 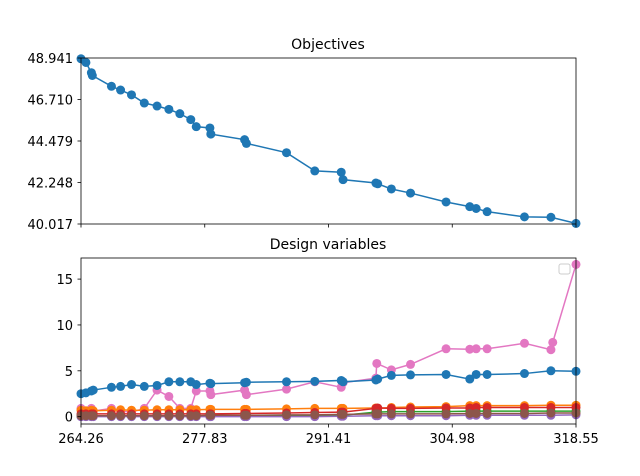 What do you see at coordinates (51, 225) in the screenshot?
I see `y-tick-label: 40.017` at bounding box center [51, 225].